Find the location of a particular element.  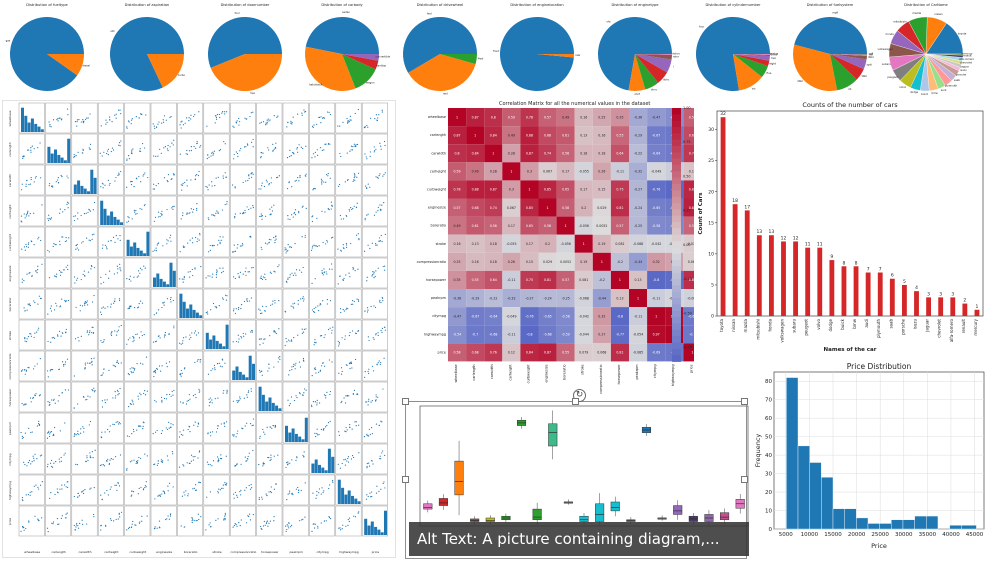

pie-slice-label: dodge is located at coordinates (914, 92).